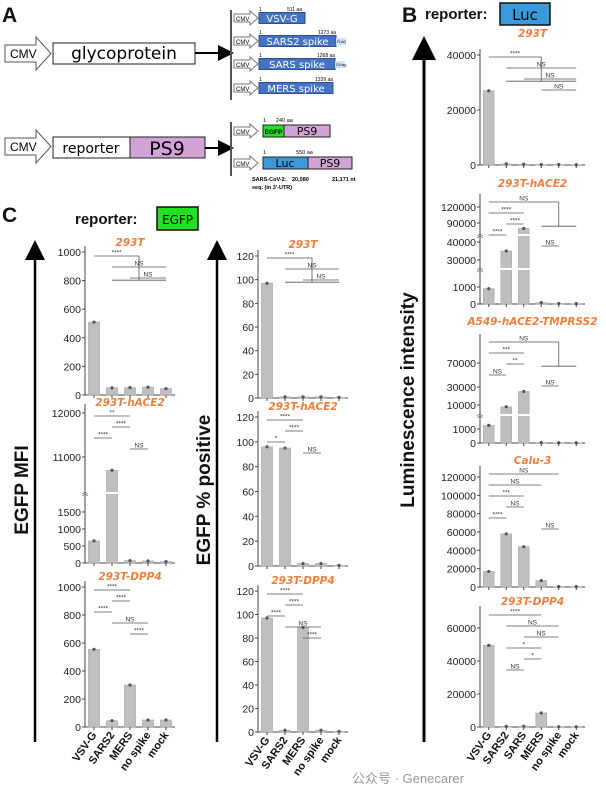  I want to click on svg-text: EGFP, so click(274, 132).